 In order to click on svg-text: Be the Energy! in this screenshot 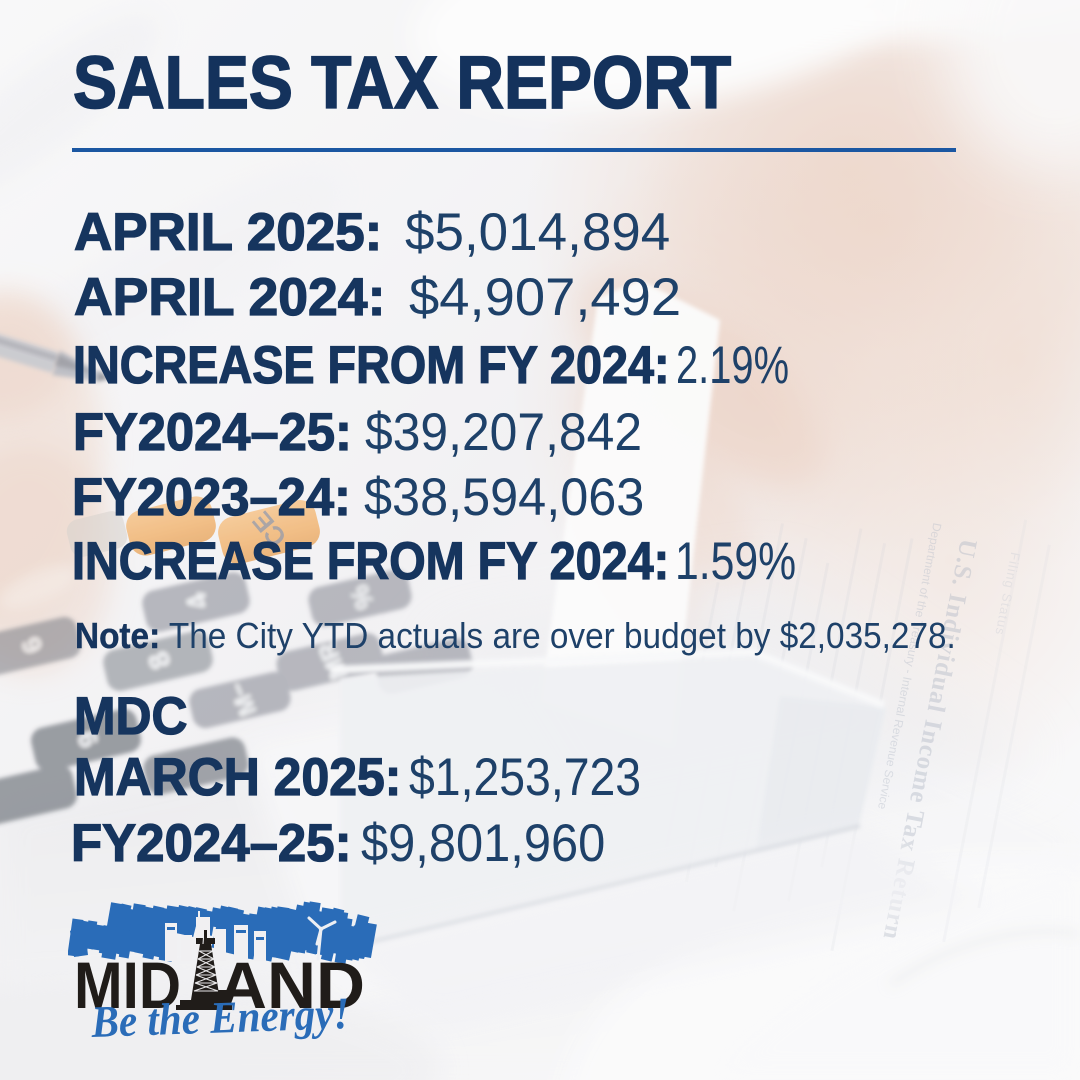, I will do `click(220, 1017)`.